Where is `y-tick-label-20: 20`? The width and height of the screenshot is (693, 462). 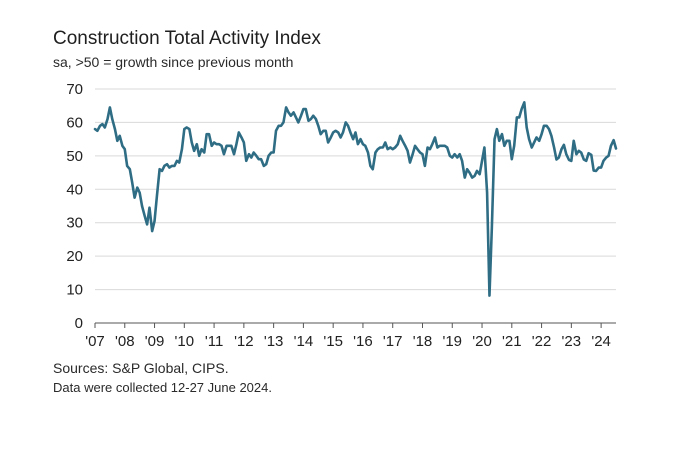 y-tick-label-20: 20 is located at coordinates (74, 256).